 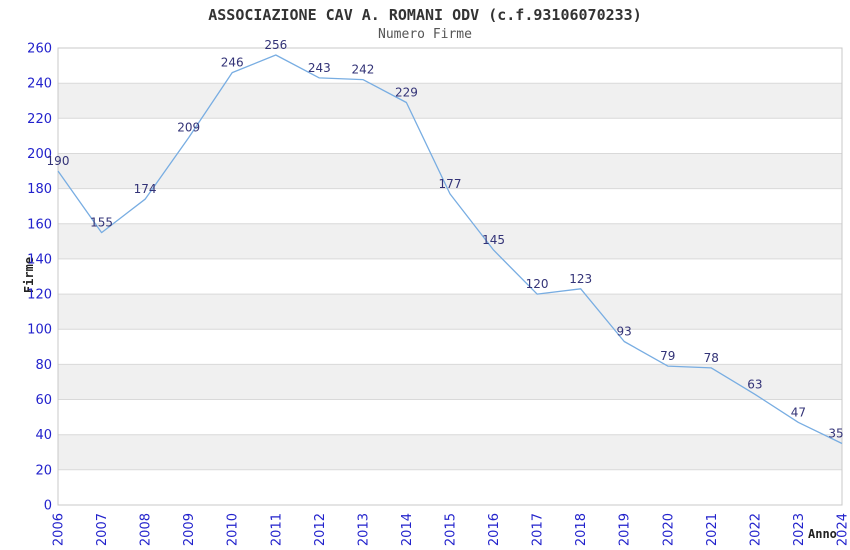 What do you see at coordinates (39, 189) in the screenshot?
I see `svg-text: 180` at bounding box center [39, 189].